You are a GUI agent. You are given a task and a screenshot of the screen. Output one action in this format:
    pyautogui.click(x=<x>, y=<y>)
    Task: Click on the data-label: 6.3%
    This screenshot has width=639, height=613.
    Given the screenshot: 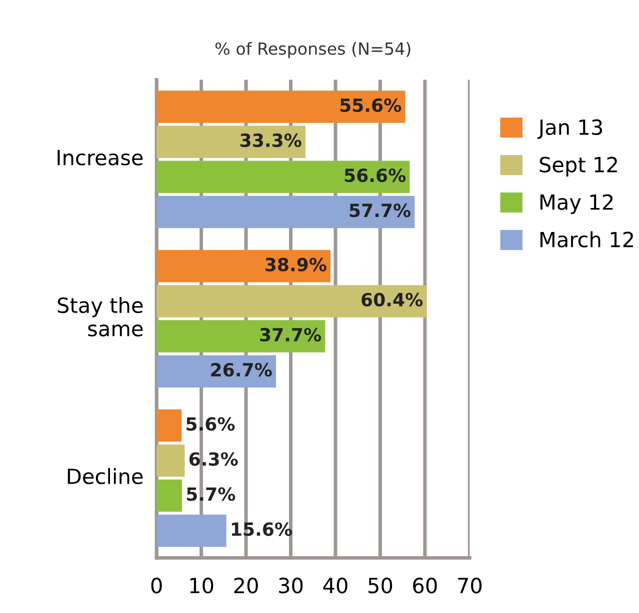 What is the action you would take?
    pyautogui.click(x=213, y=459)
    